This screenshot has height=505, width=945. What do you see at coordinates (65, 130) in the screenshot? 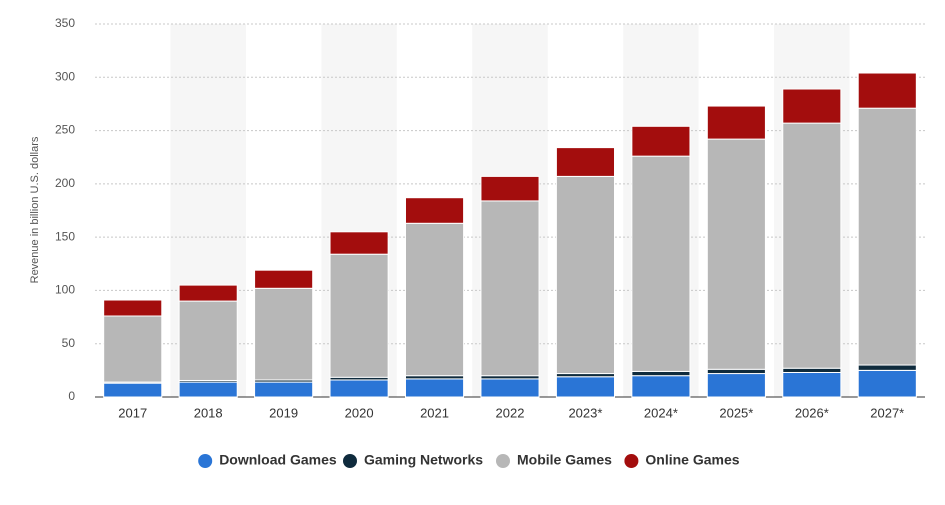
I see `y-tick-label: 250` at bounding box center [65, 130].